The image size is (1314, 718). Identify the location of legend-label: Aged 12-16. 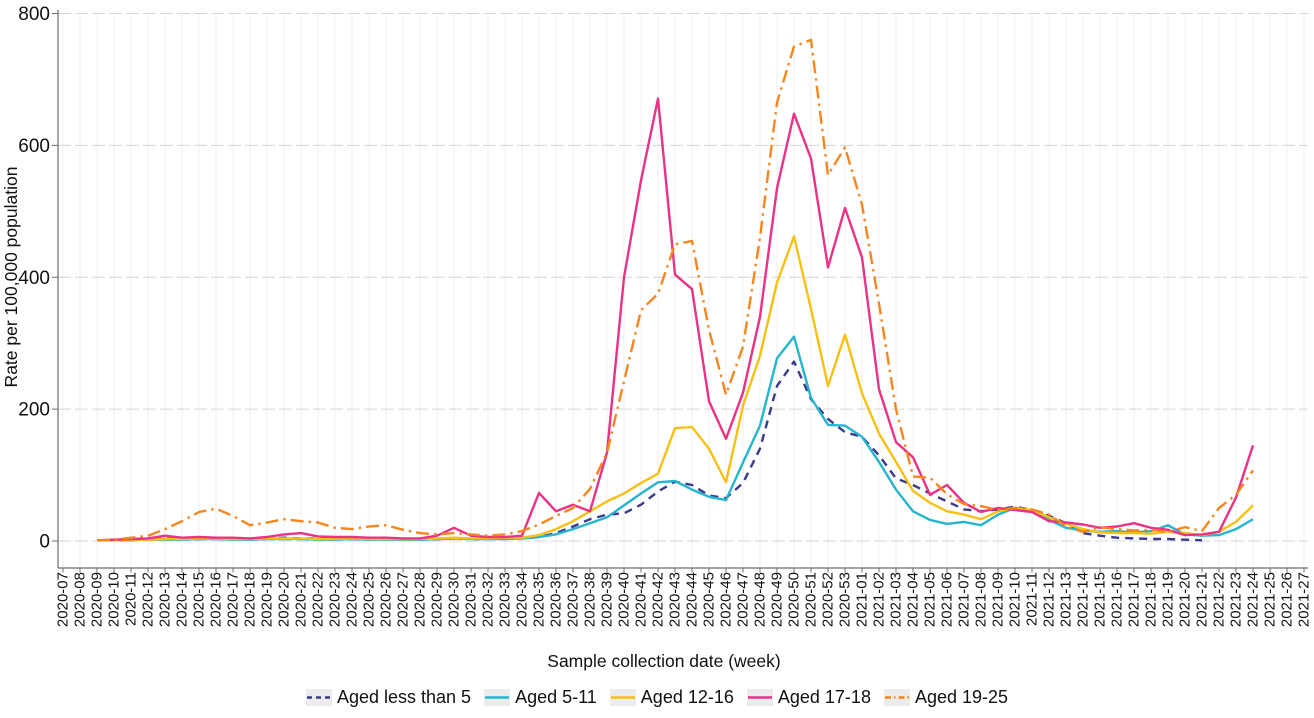
(687, 696).